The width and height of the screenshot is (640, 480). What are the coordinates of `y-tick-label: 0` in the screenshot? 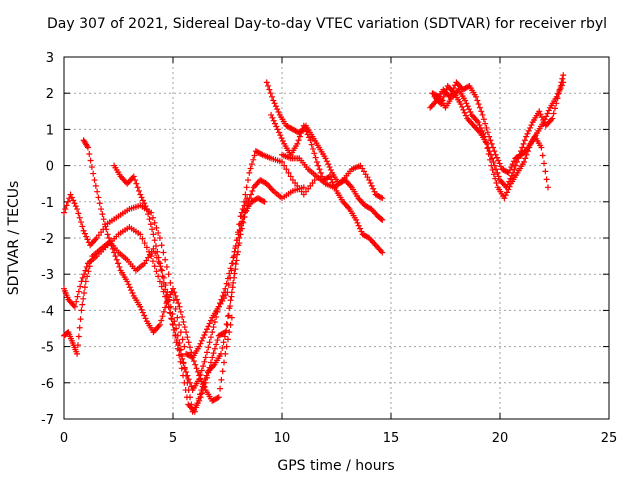 It's located at (50, 167).